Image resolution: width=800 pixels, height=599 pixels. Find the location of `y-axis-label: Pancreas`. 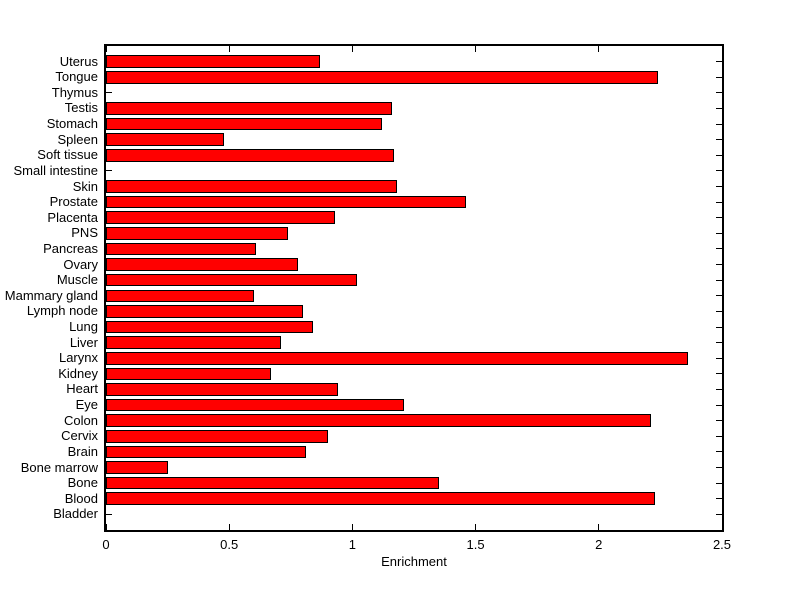

y-axis-label: Pancreas is located at coordinates (70, 248).